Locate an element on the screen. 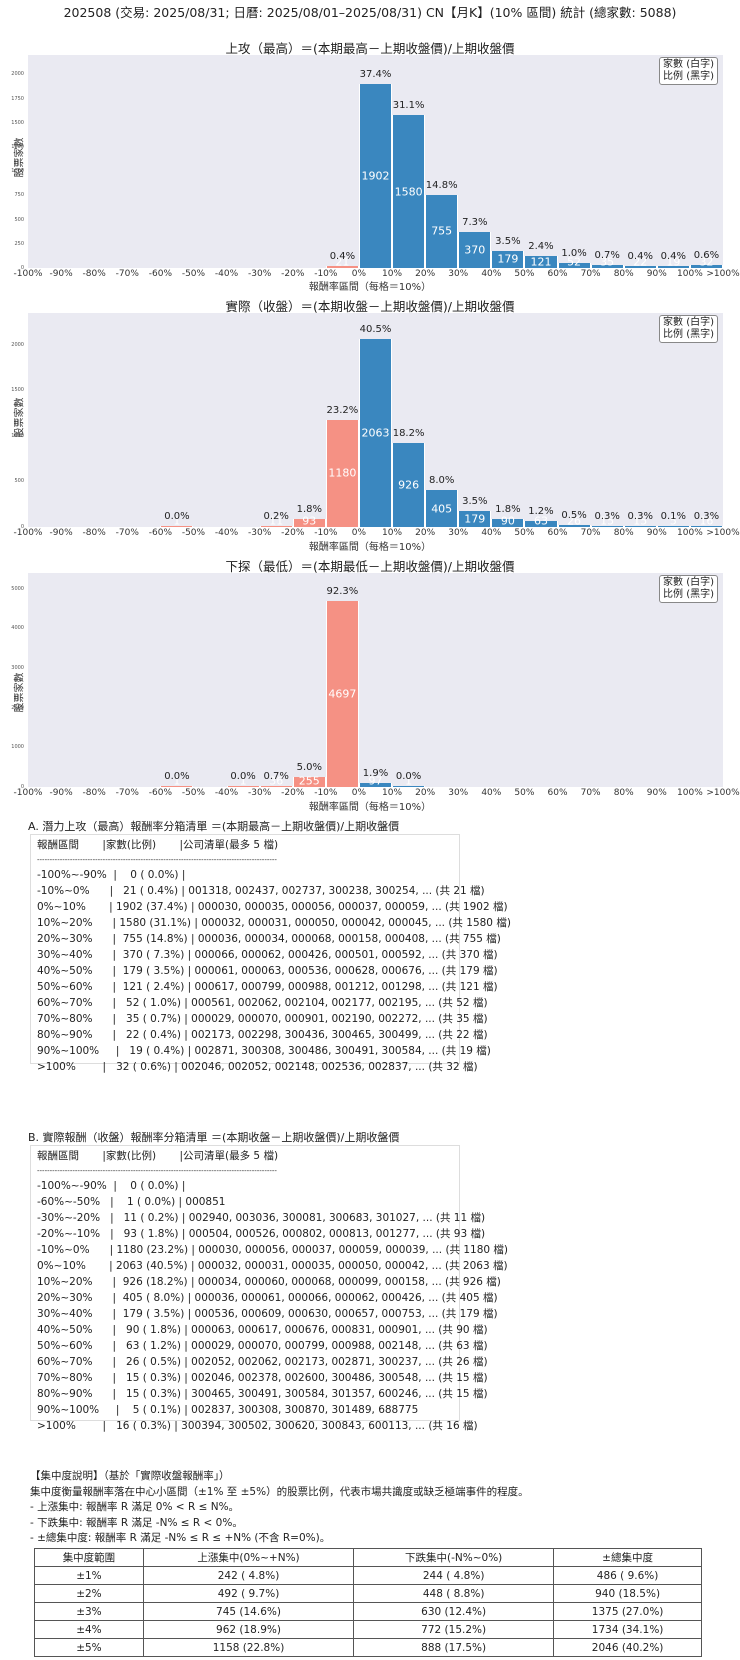 This screenshot has height=1660, width=740. table-row: ±4% 962 (18.9%) 772 (15.2%) 1734 (34.1%) is located at coordinates (368, 1629).